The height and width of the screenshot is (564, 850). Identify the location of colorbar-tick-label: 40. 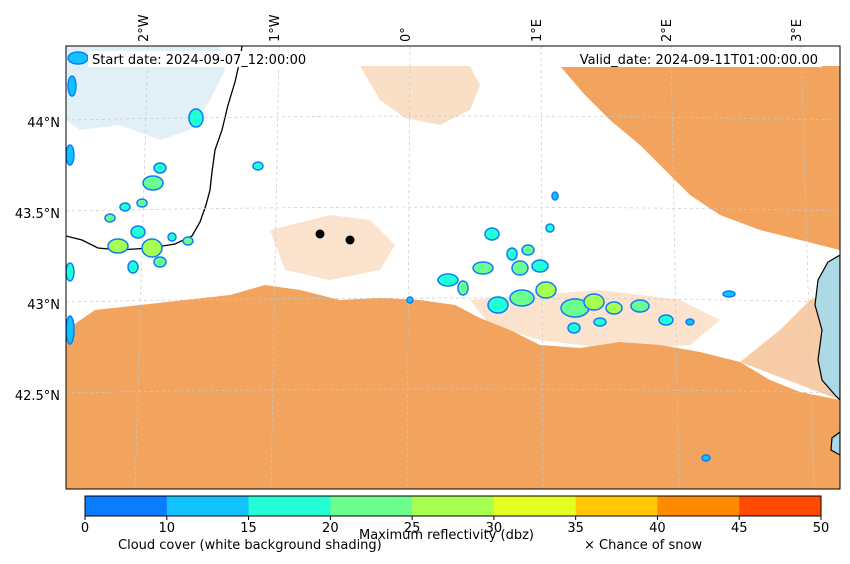
(657, 528).